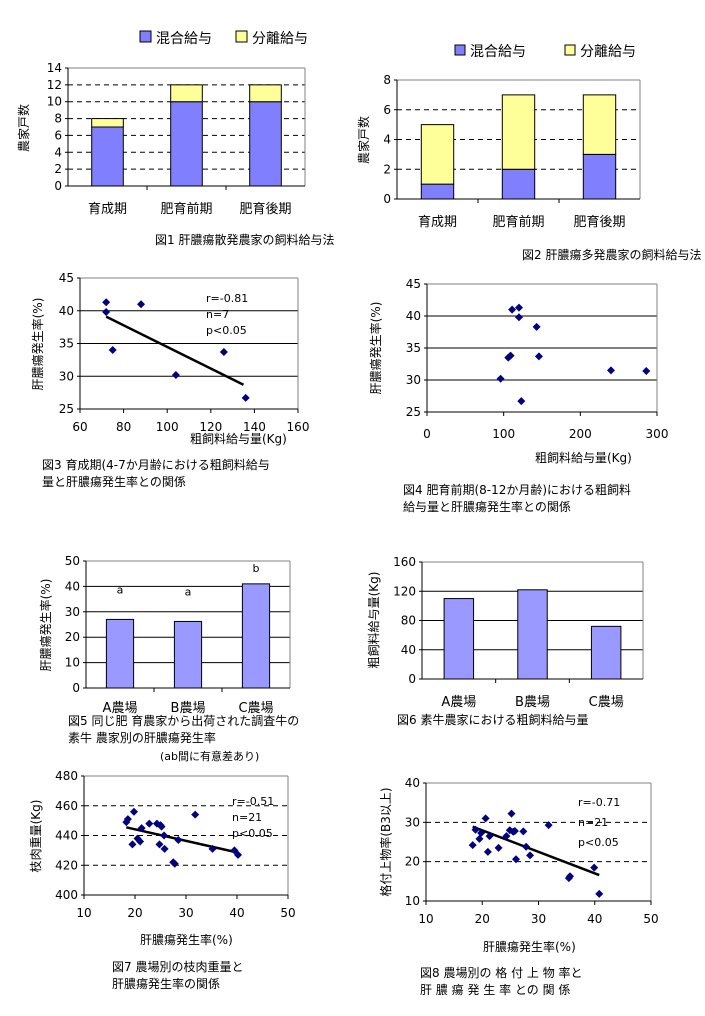  What do you see at coordinates (66, 376) in the screenshot?
I see `fig3-ytick-label: 30` at bounding box center [66, 376].